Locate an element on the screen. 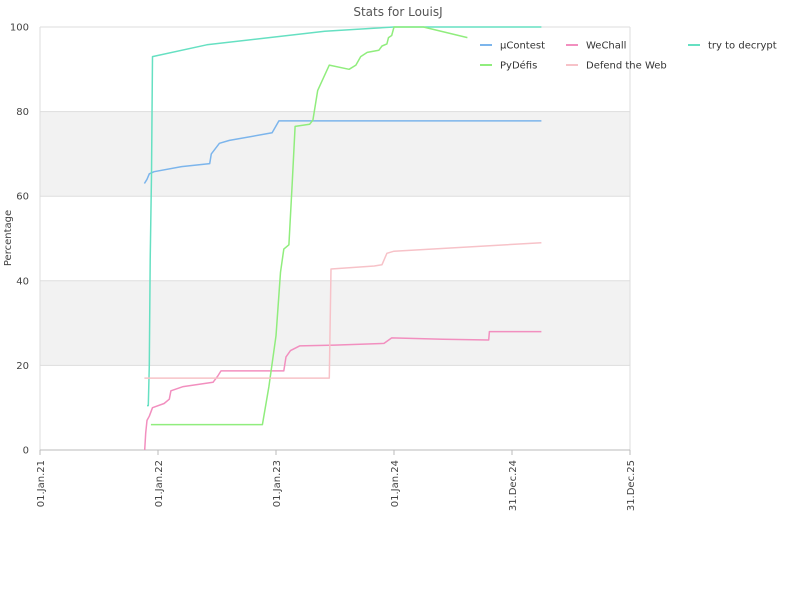 The width and height of the screenshot is (800, 600). legend-item: try to decrypt is located at coordinates (732, 46).